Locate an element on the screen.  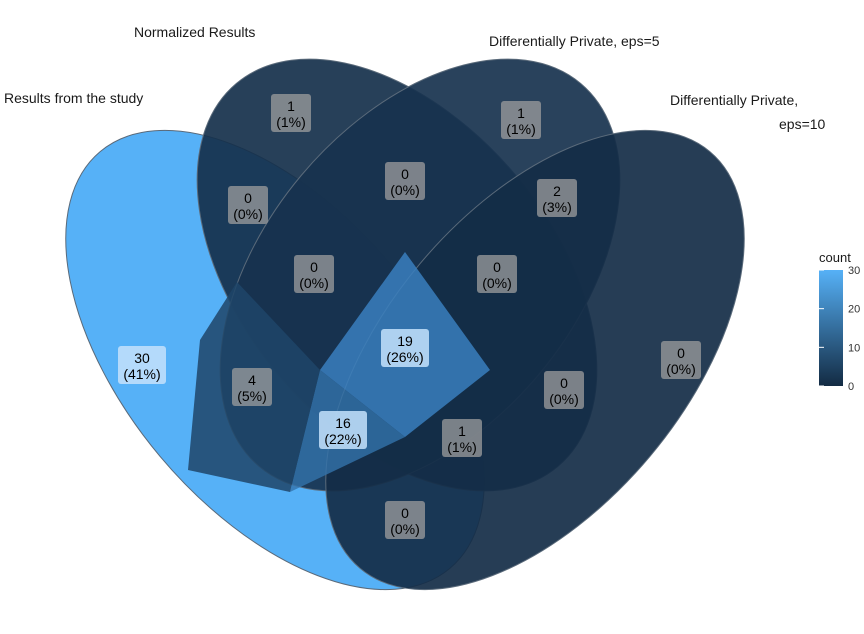
set-label-results-from-study: Results from the study is located at coordinates (73, 98).